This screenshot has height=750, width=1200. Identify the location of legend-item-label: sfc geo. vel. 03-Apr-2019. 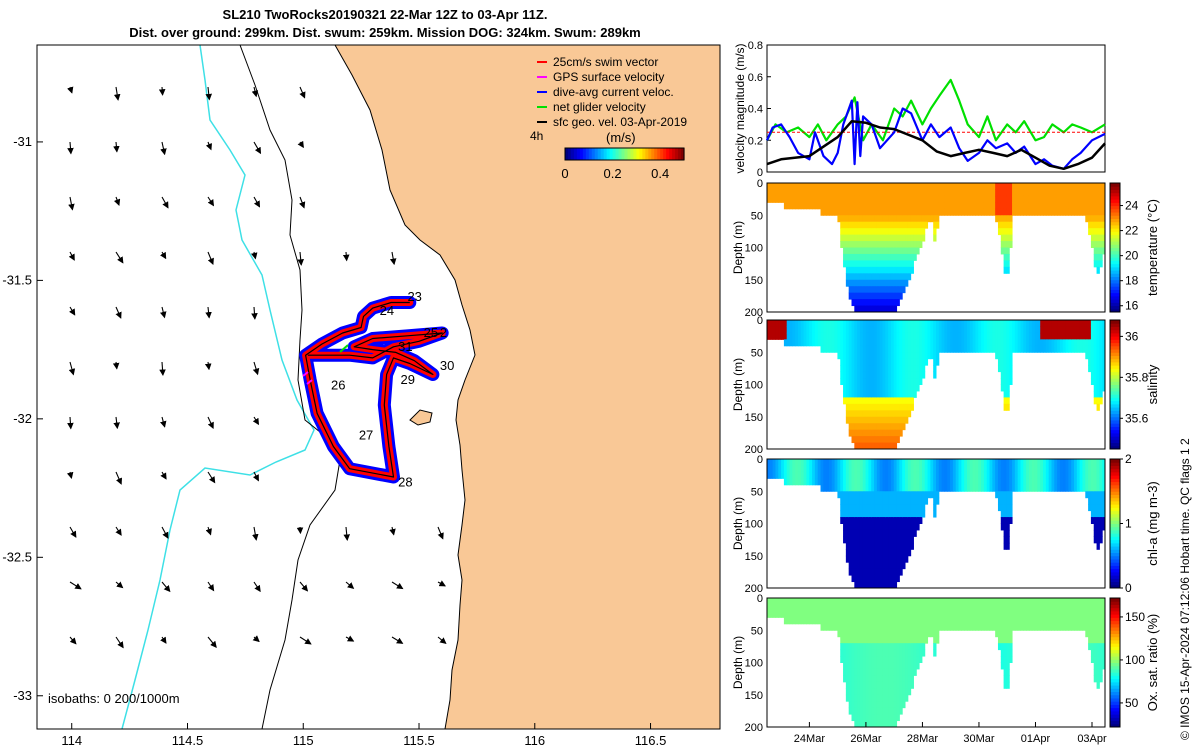
(620, 122).